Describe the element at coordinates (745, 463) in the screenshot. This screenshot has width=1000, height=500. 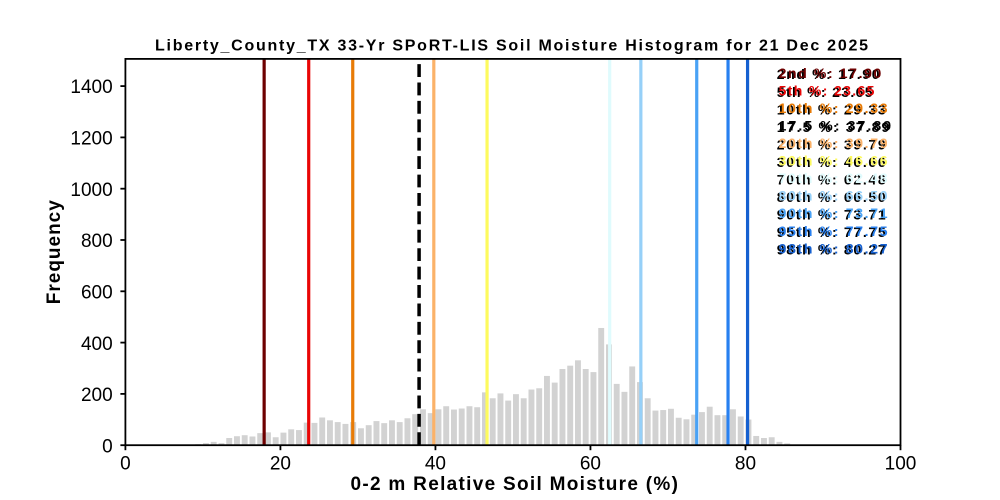
I see `svg-text: 80` at that location.